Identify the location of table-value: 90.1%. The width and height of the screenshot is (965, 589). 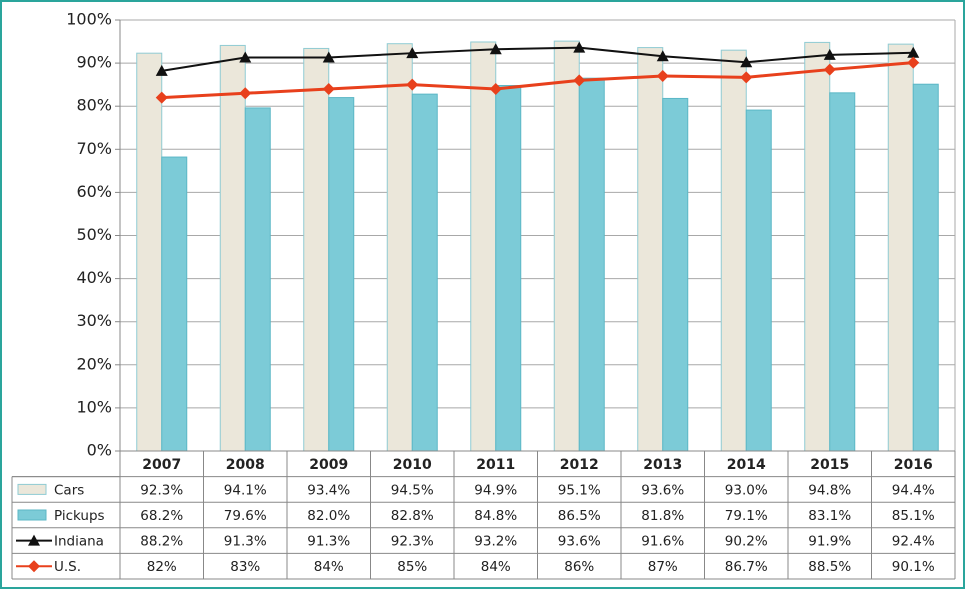
(913, 567).